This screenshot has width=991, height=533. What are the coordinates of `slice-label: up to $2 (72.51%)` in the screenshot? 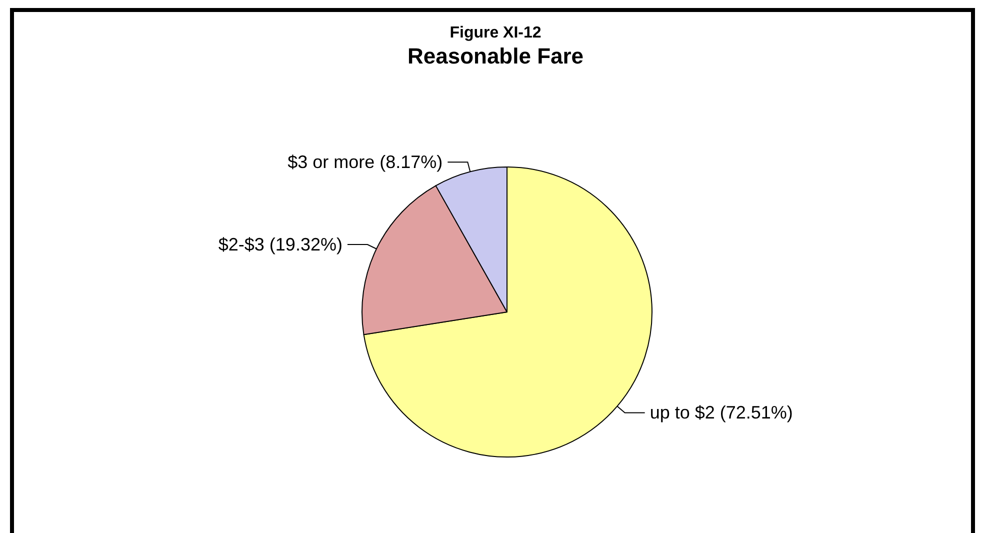 It's located at (721, 412).